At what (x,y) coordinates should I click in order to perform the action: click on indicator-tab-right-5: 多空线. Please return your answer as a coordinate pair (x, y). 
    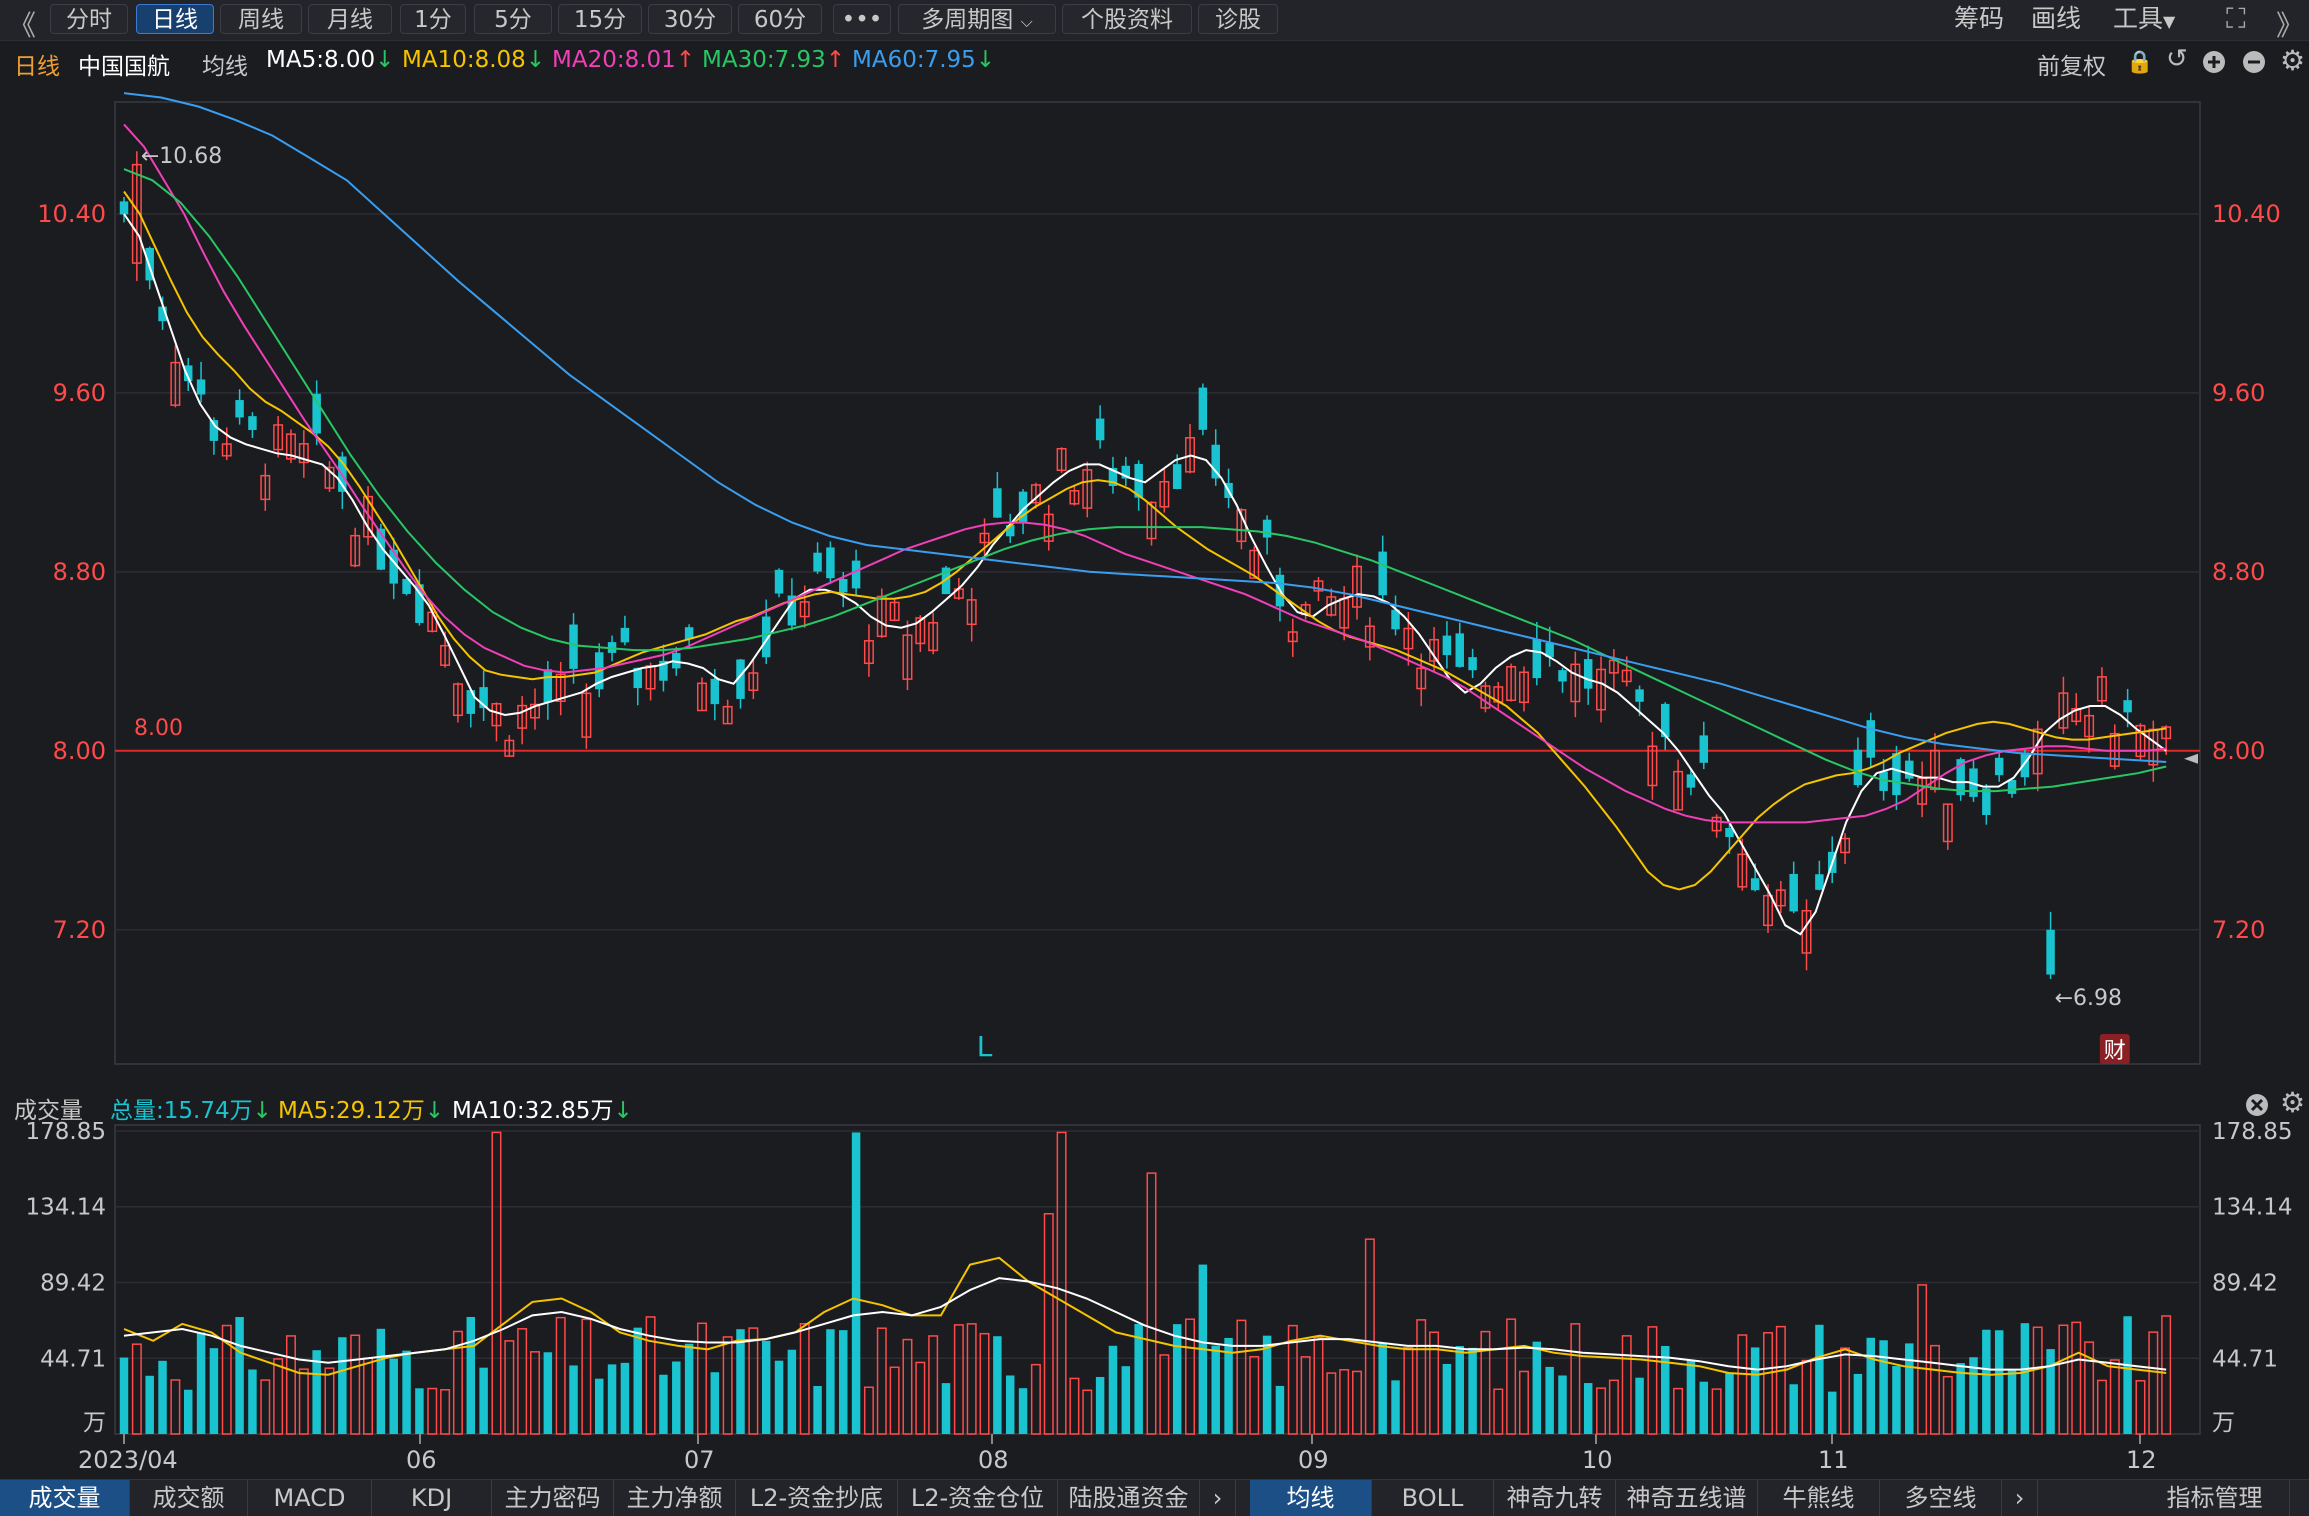
    Looking at the image, I should click on (1941, 1498).